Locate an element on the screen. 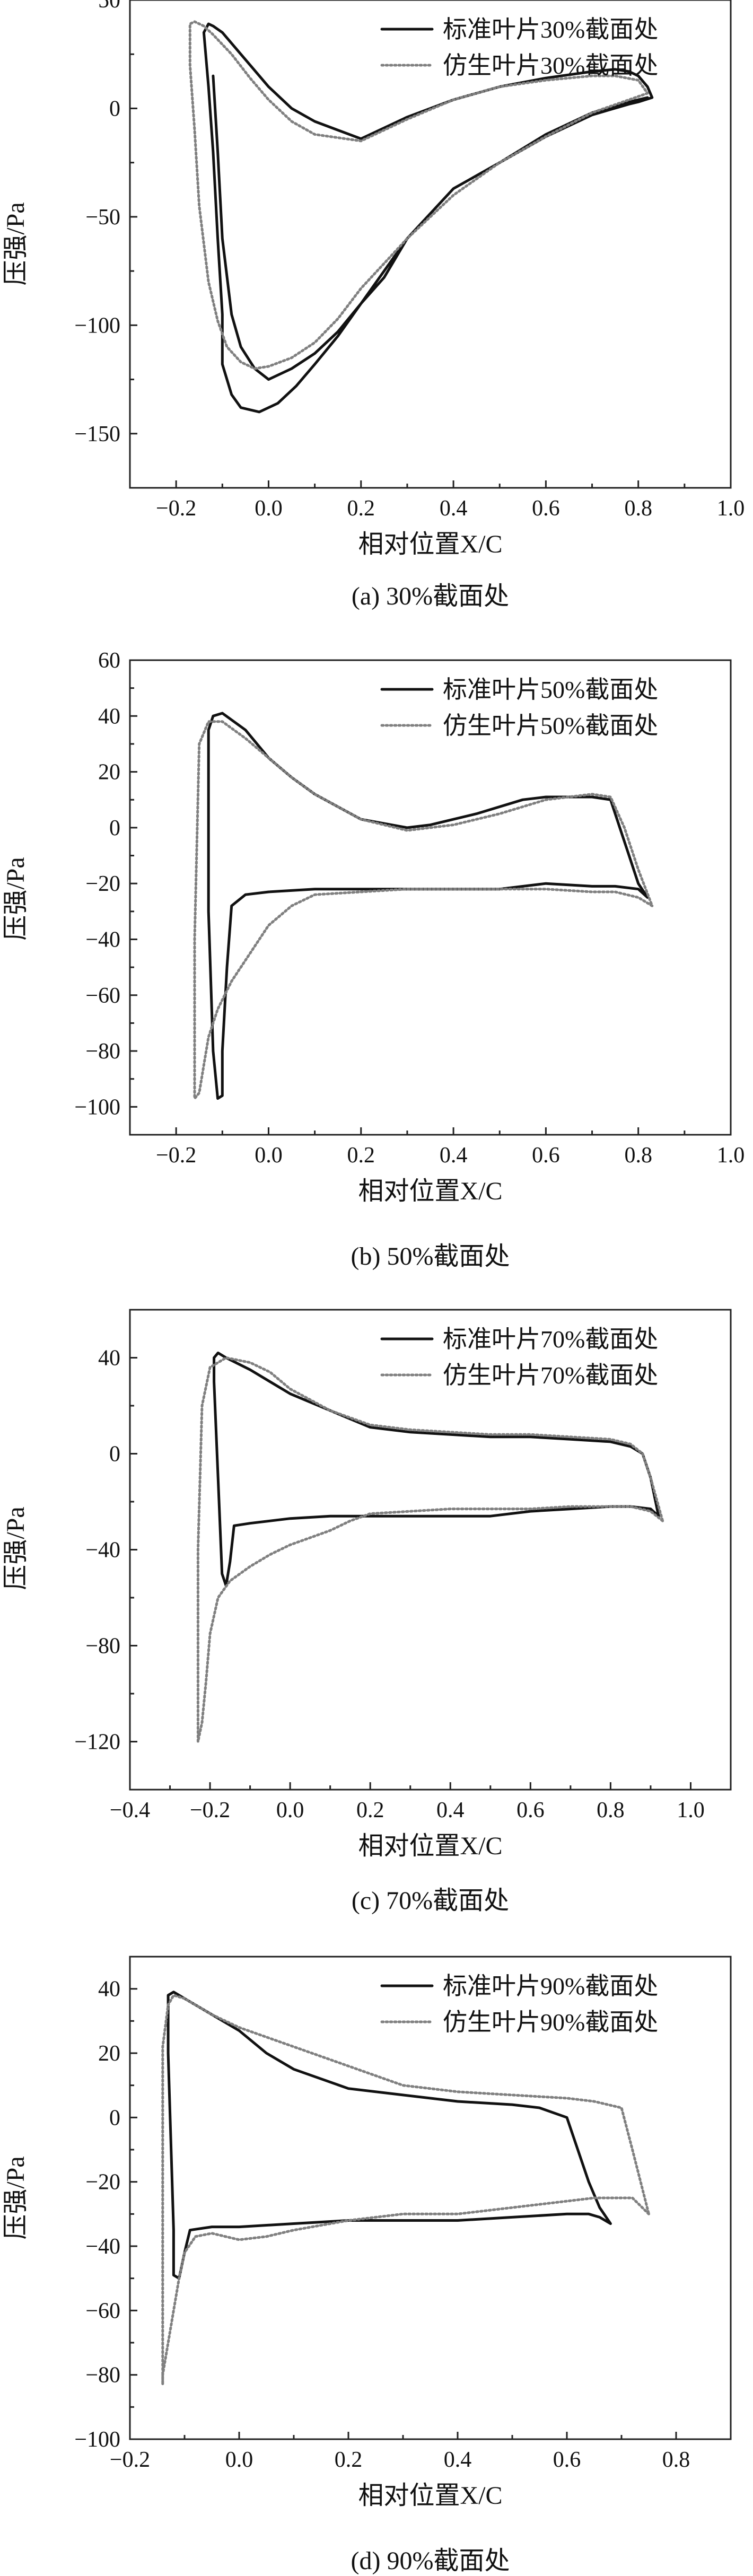 This screenshot has height=2576, width=753. panel-caption: (a) 30%截面处 is located at coordinates (430, 596).